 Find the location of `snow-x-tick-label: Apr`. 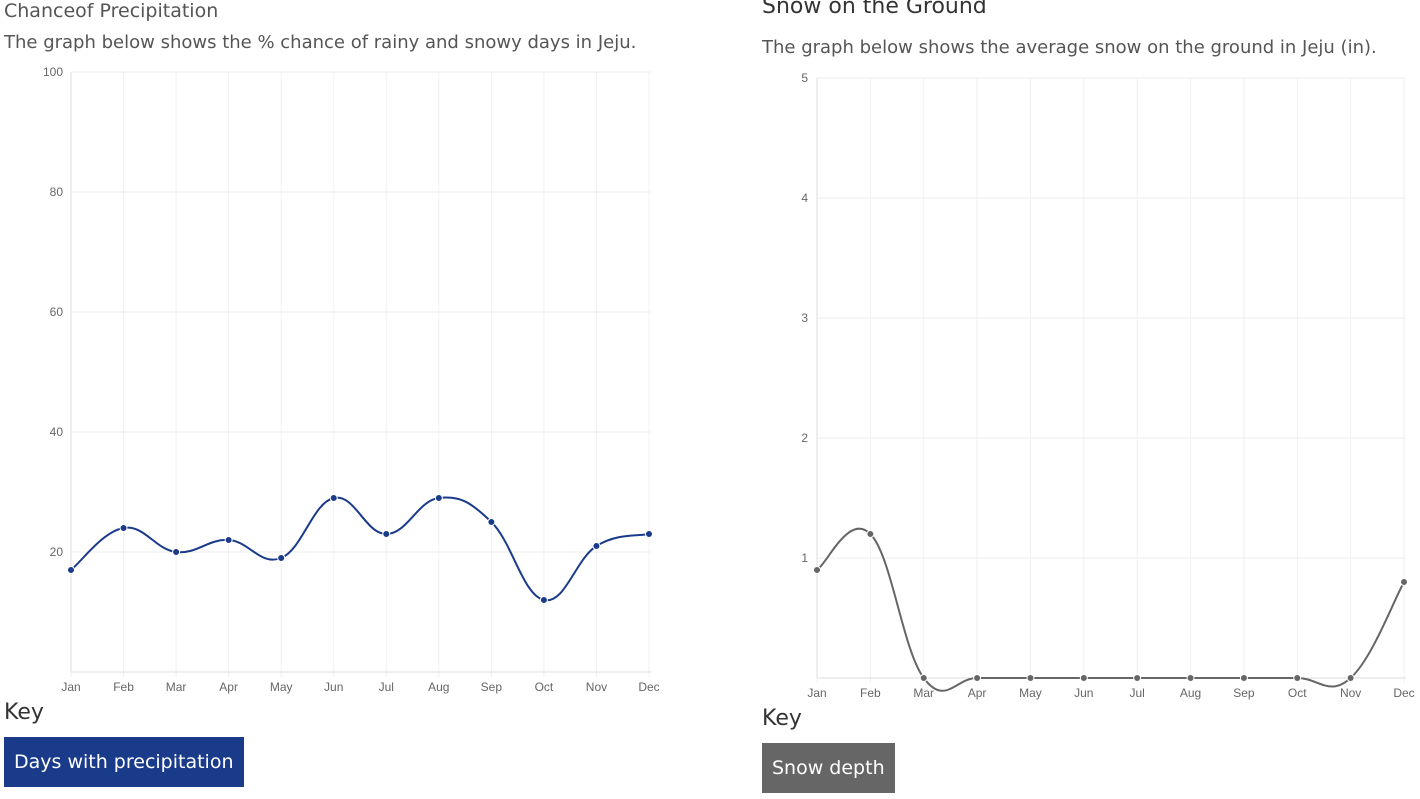

snow-x-tick-label: Apr is located at coordinates (977, 693).